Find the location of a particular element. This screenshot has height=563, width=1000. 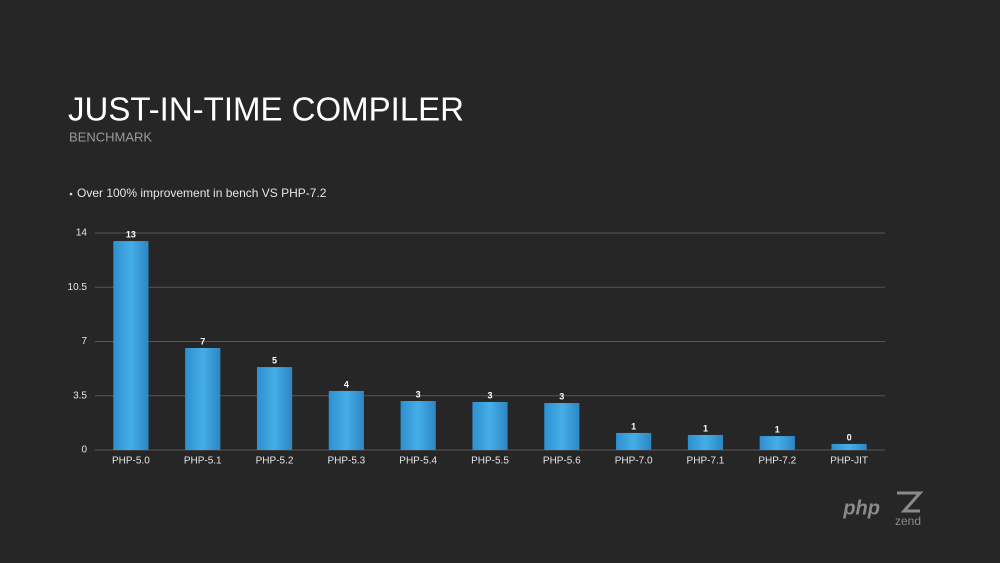

y-tick-label: 7 is located at coordinates (84, 341).